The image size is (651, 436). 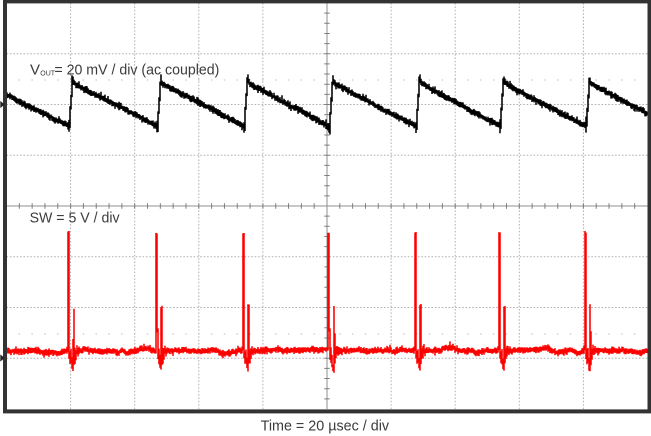 I want to click on svg-text: Time = 20 µsec / div, so click(x=325, y=425).